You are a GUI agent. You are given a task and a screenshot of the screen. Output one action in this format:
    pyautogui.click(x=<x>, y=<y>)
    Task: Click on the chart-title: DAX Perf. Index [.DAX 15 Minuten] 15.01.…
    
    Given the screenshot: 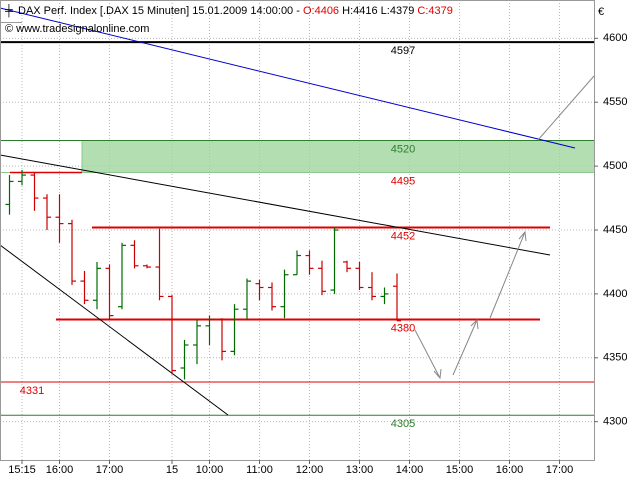 What is the action you would take?
    pyautogui.click(x=235, y=11)
    